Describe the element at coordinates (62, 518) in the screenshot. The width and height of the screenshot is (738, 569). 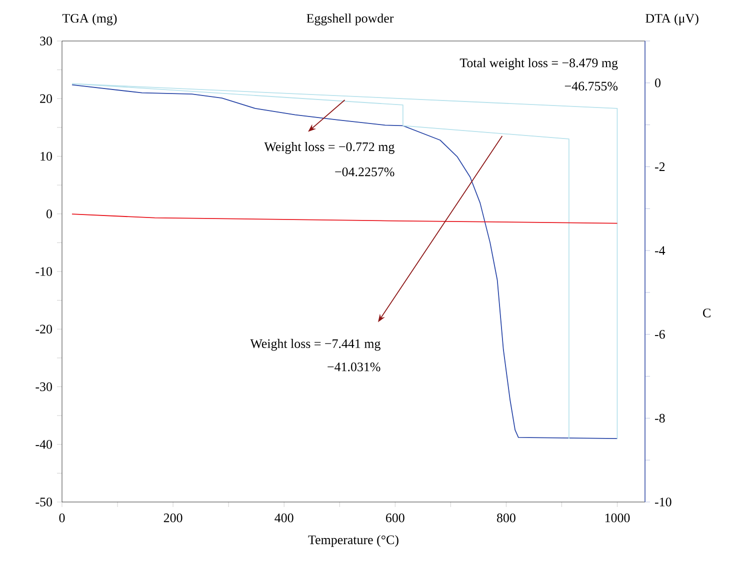
I see `x-tick-label: 0` at that location.